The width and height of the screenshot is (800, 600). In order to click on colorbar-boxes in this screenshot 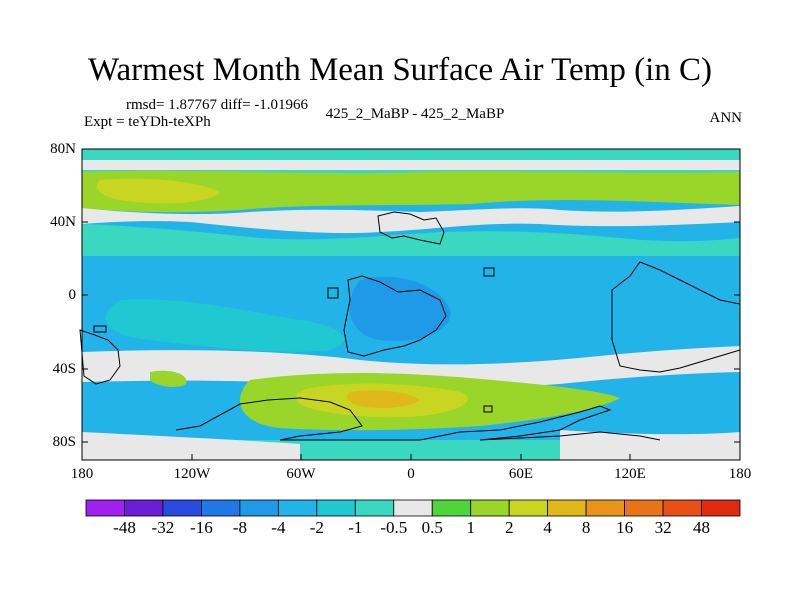, I will do `click(413, 508)`.